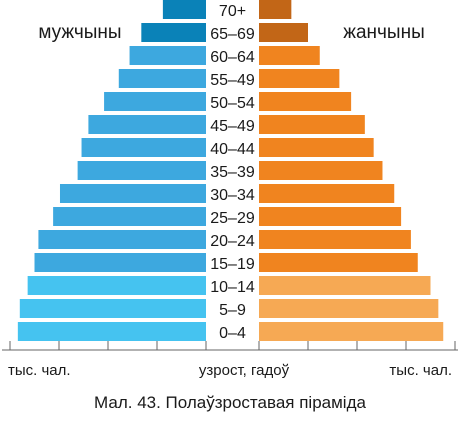 The width and height of the screenshot is (460, 421). What do you see at coordinates (230, 346) in the screenshot?
I see `x-axis` at bounding box center [230, 346].